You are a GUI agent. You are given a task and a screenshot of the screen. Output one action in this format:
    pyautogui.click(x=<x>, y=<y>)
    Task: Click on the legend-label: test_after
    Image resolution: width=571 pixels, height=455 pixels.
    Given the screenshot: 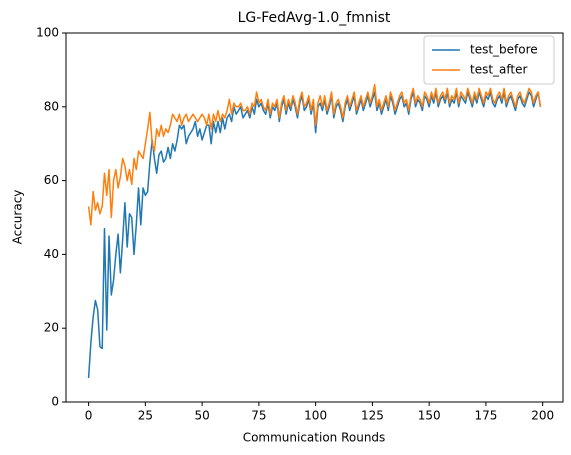 What is the action you would take?
    pyautogui.click(x=499, y=70)
    